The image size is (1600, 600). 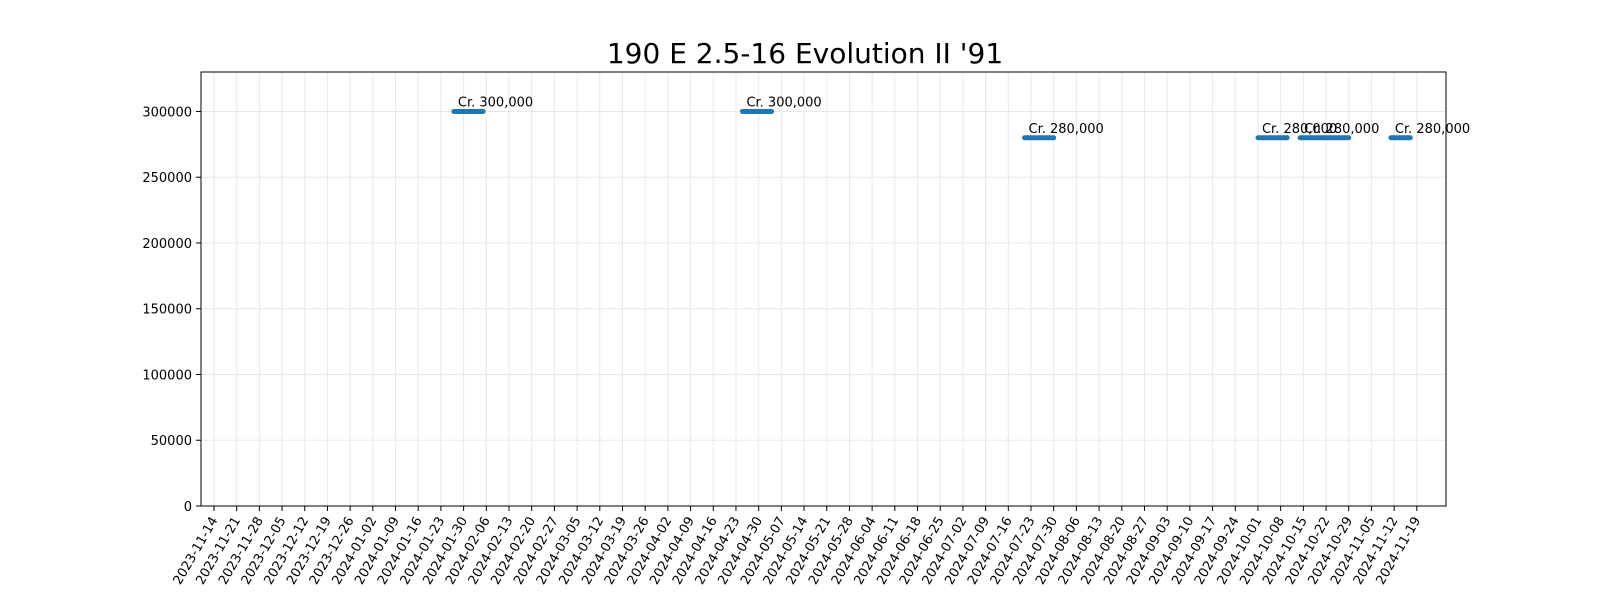 I want to click on price-label-3: Cr. 280,000, so click(x=1066, y=129).